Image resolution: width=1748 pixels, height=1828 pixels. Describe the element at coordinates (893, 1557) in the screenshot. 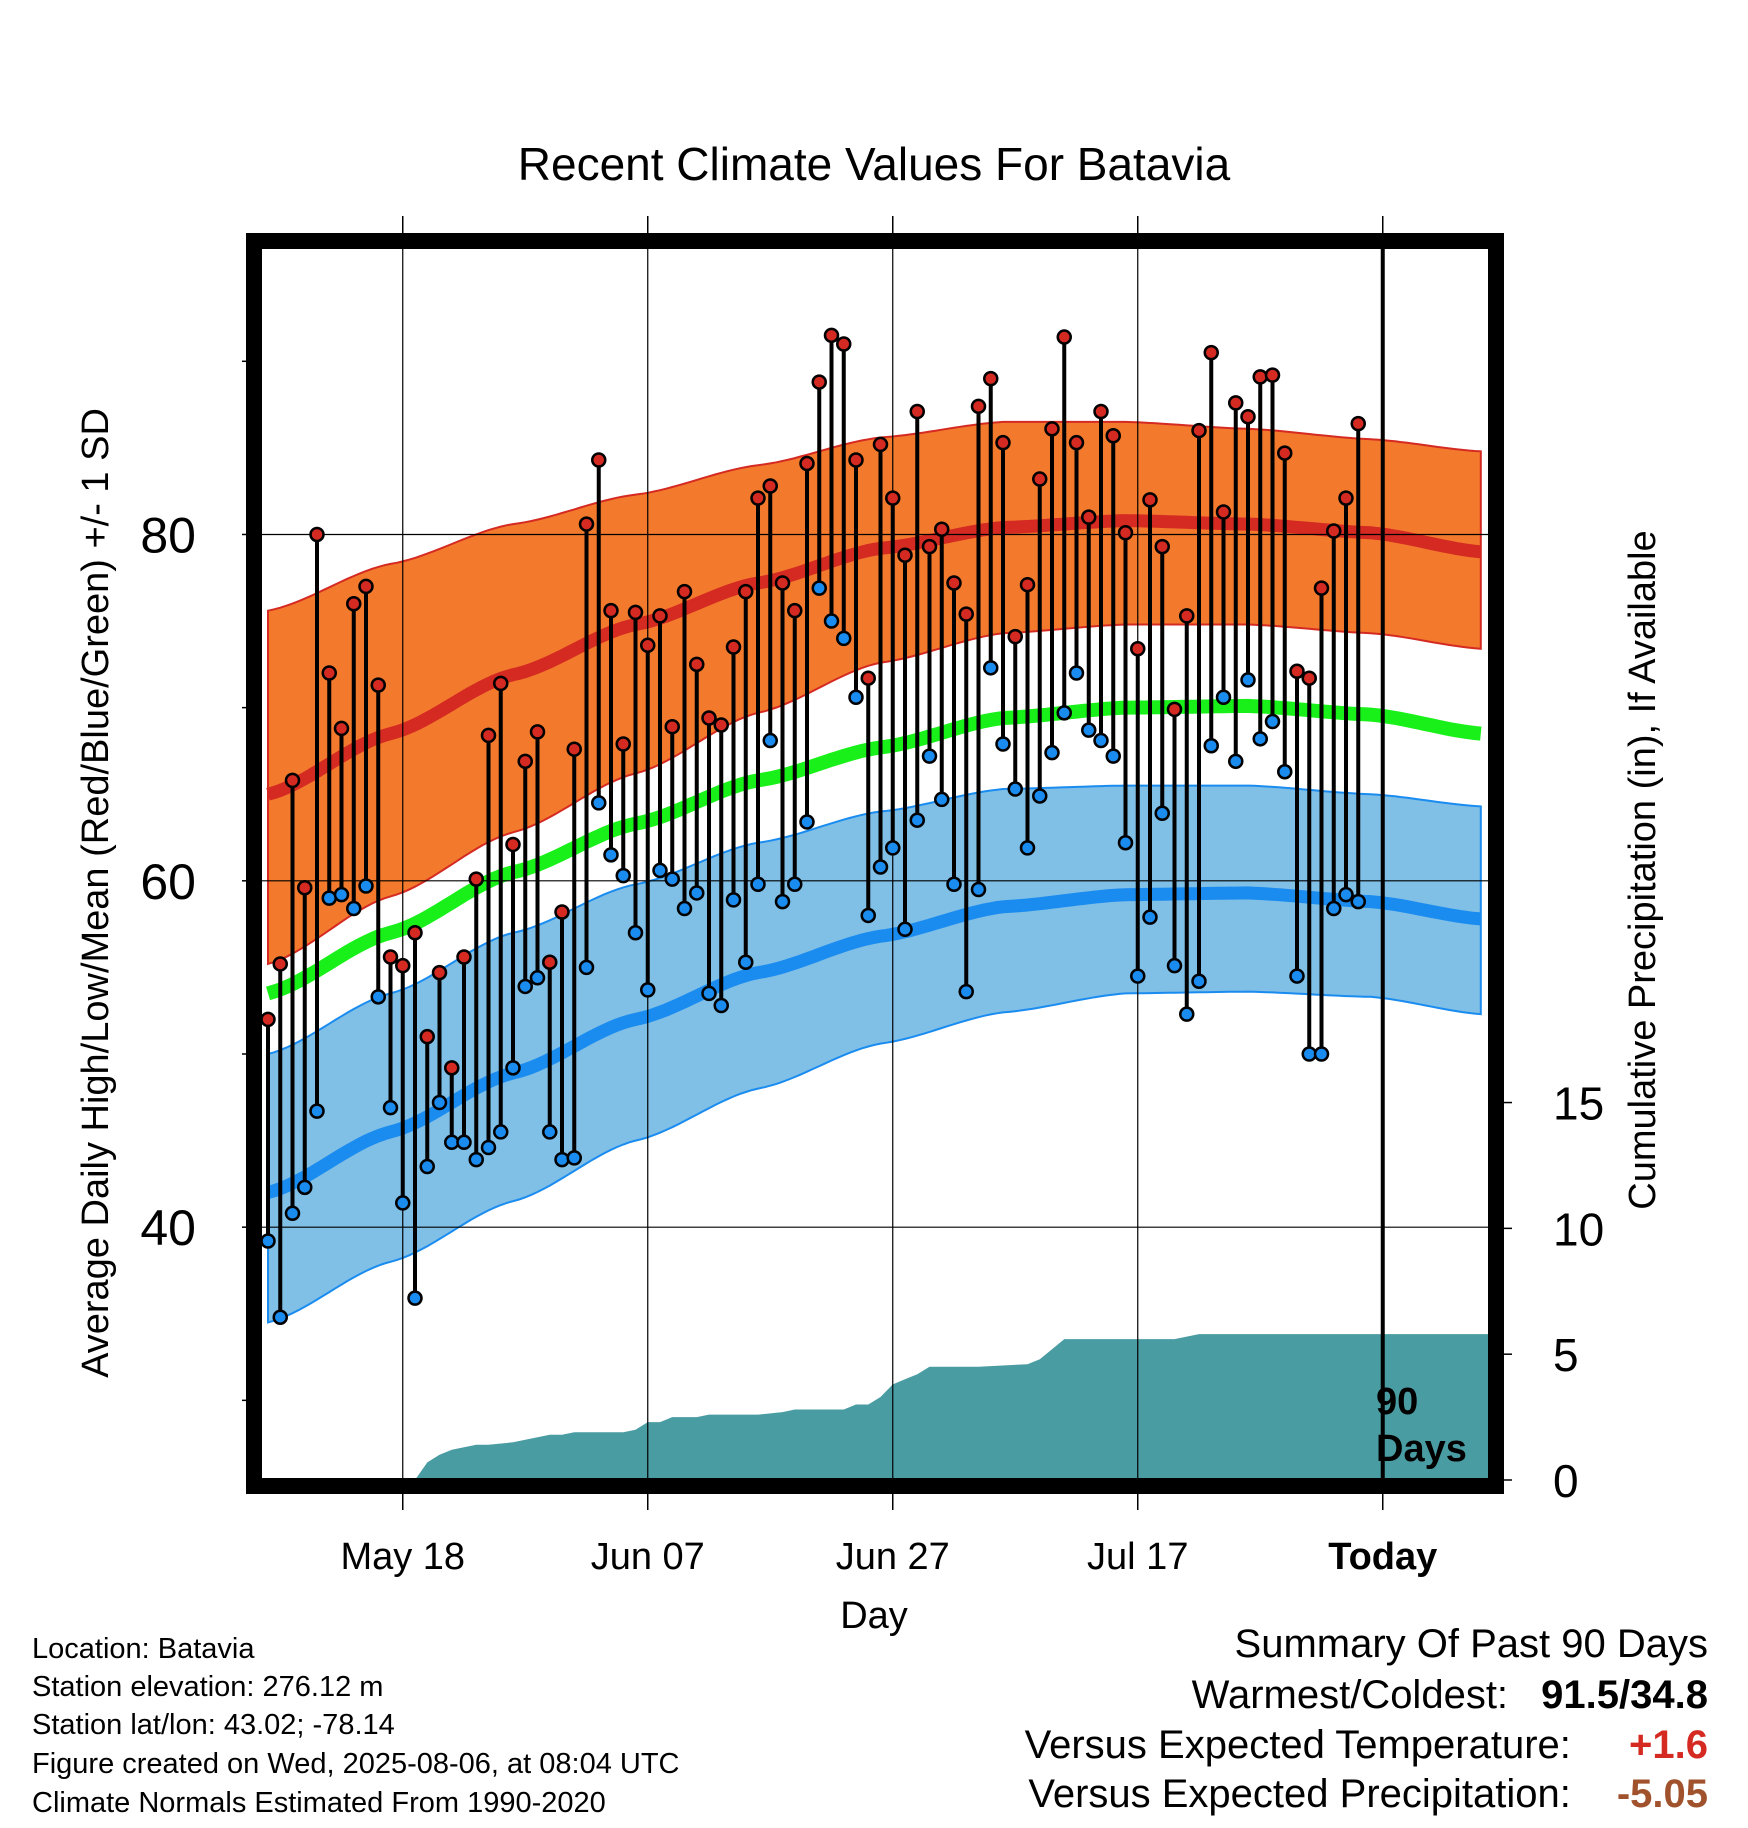

I see `x-tick-label: Jun 27` at that location.